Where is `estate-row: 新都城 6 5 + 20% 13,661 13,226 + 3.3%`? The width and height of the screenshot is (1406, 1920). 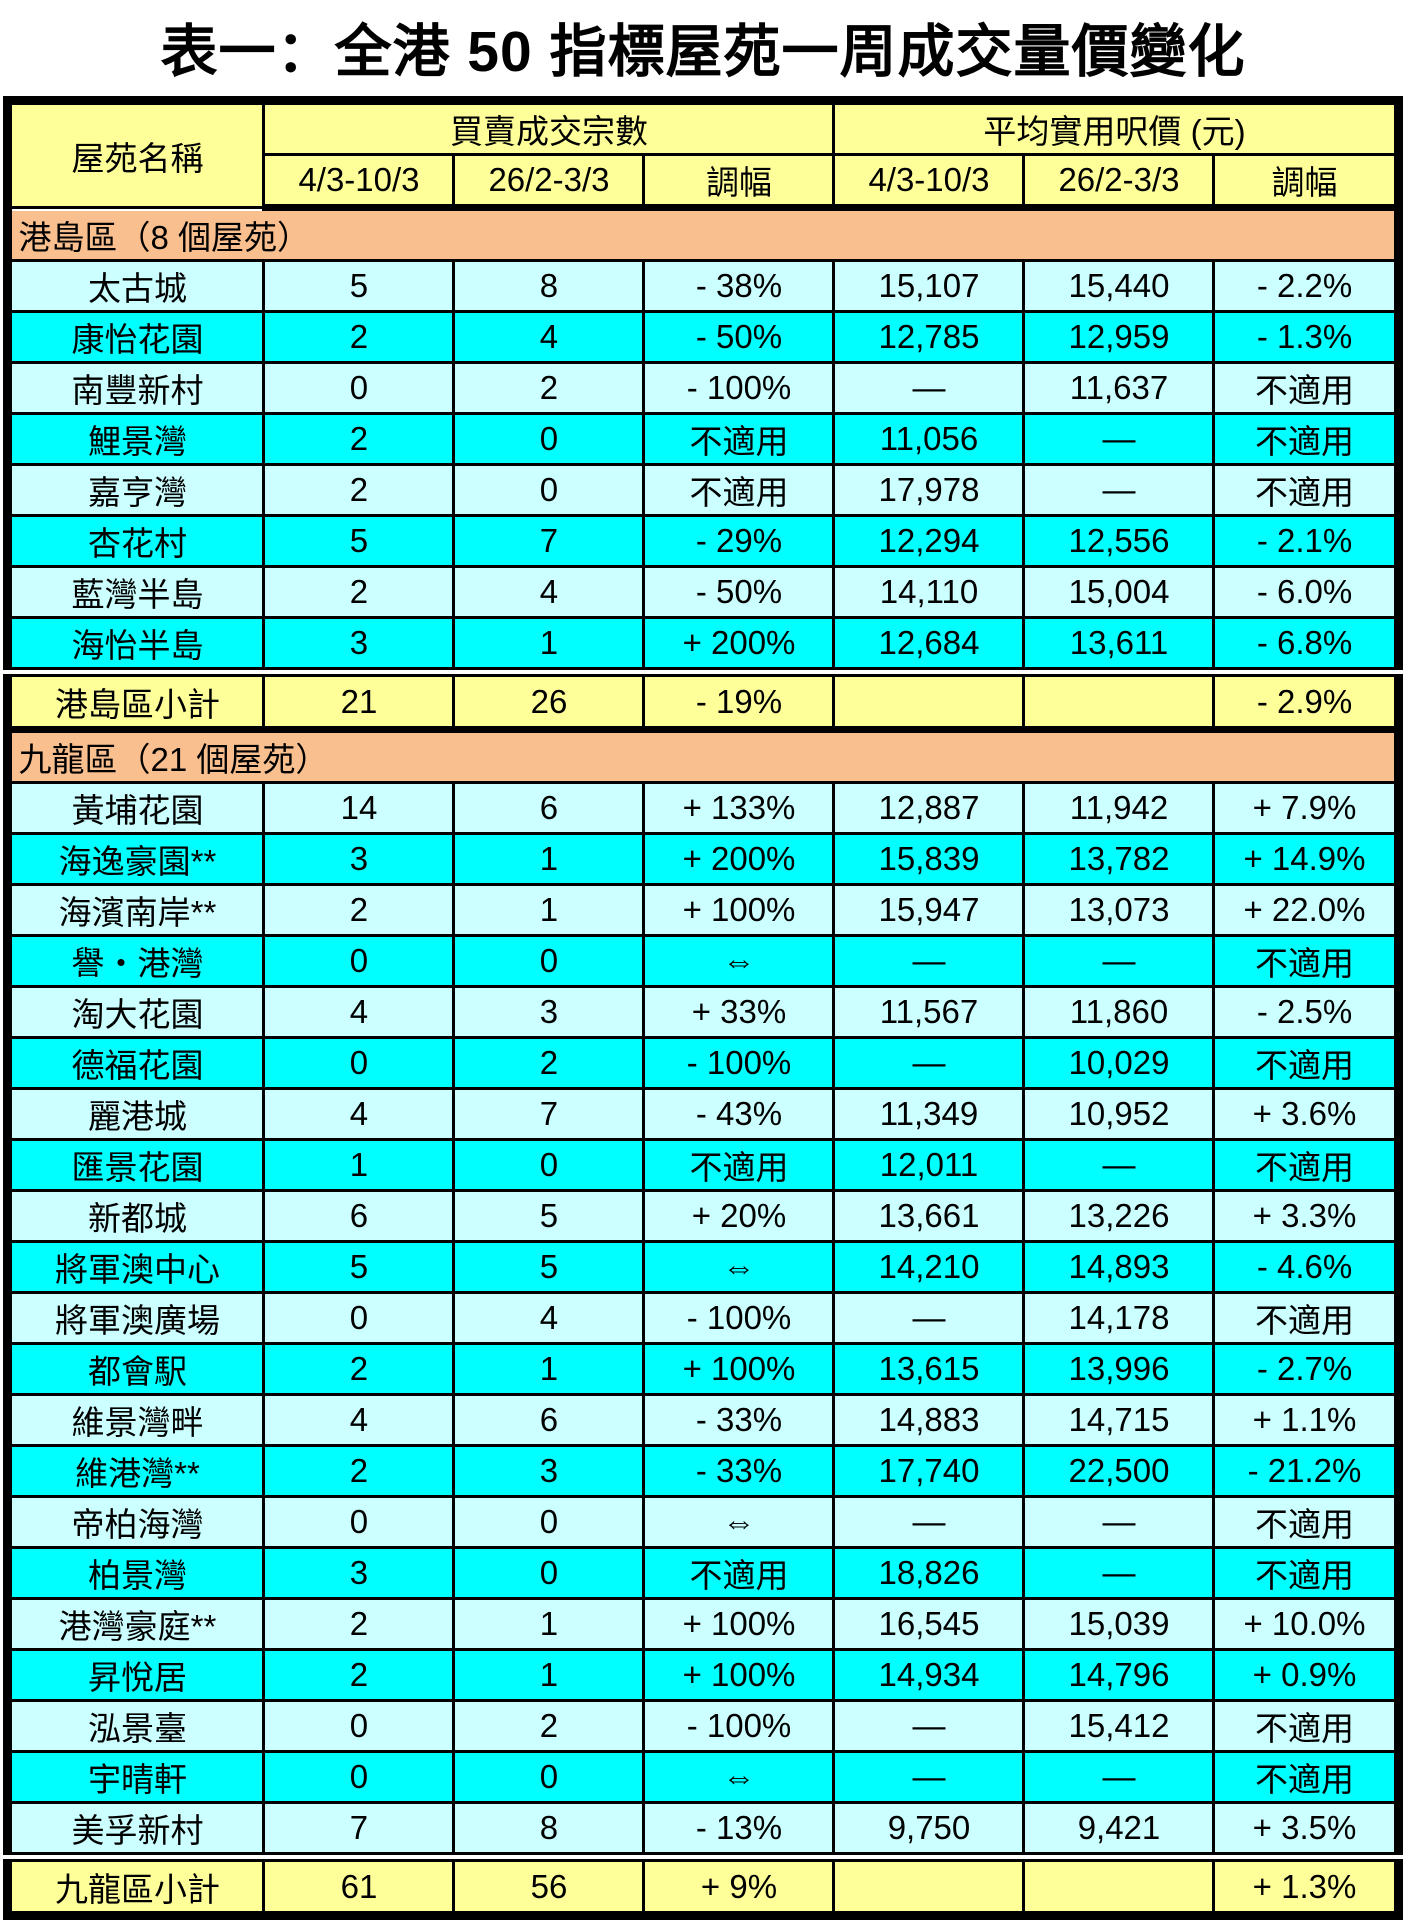
estate-row: 新都城 6 5 + 20% 13,661 13,226 + 3.3% is located at coordinates (703, 1216).